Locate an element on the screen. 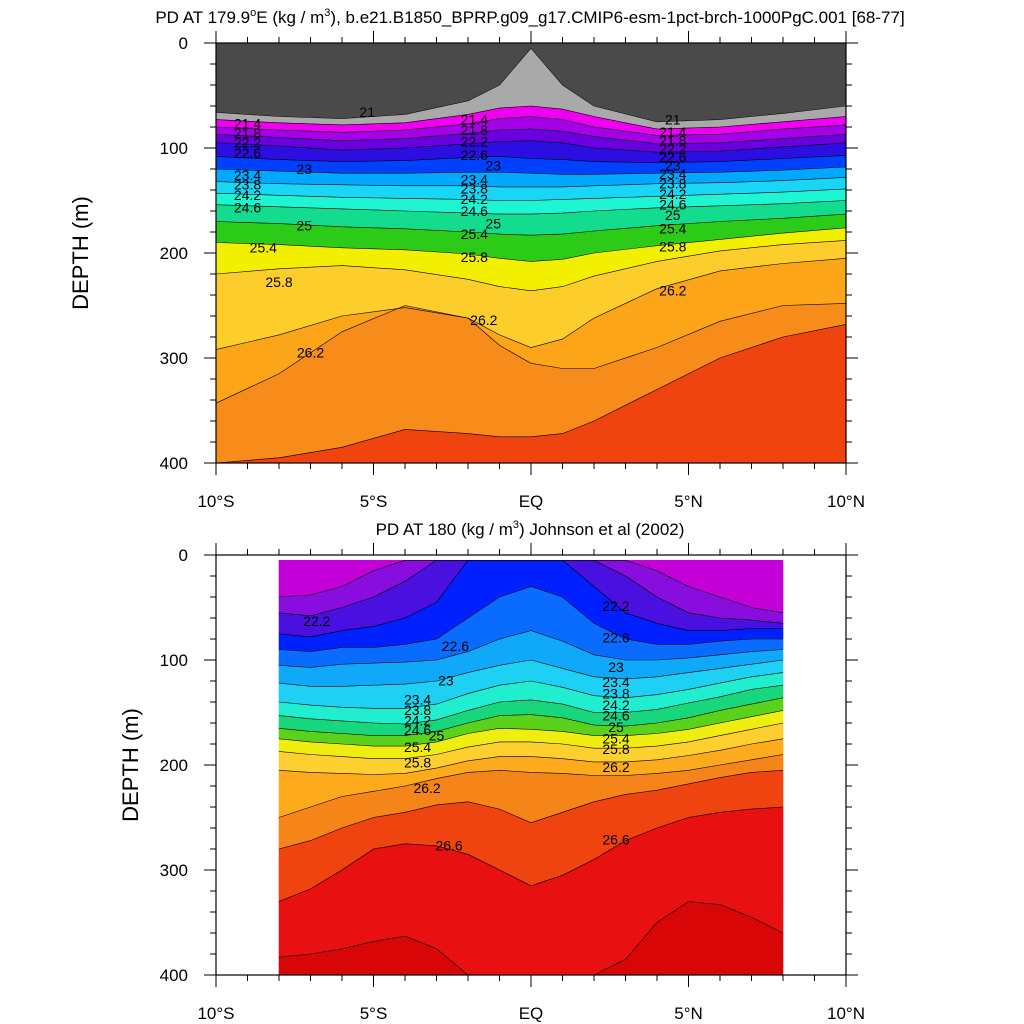 The height and width of the screenshot is (1024, 1024). x-tick-label: 5°N is located at coordinates (688, 1013).